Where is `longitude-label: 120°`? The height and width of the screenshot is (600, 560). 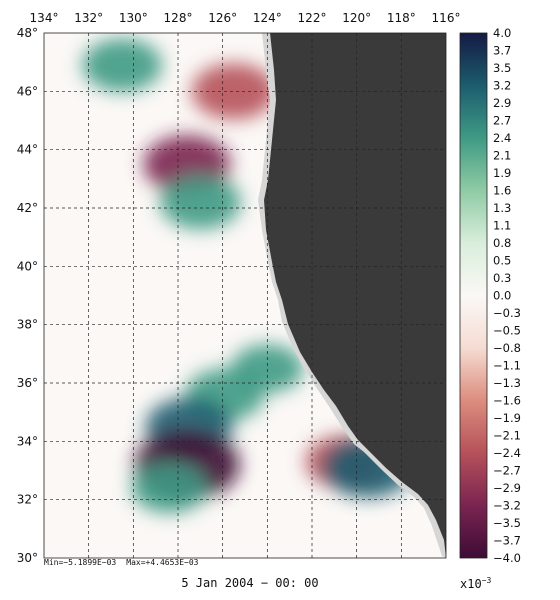 longitude-label: 120° is located at coordinates (356, 18).